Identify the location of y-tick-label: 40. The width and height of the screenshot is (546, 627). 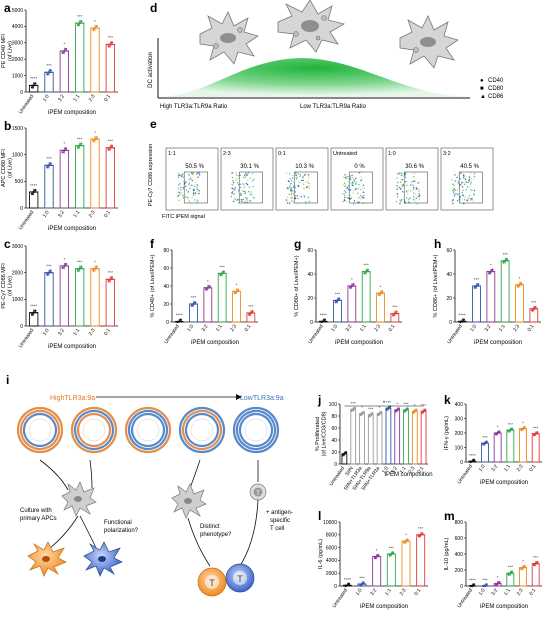
(310, 275).